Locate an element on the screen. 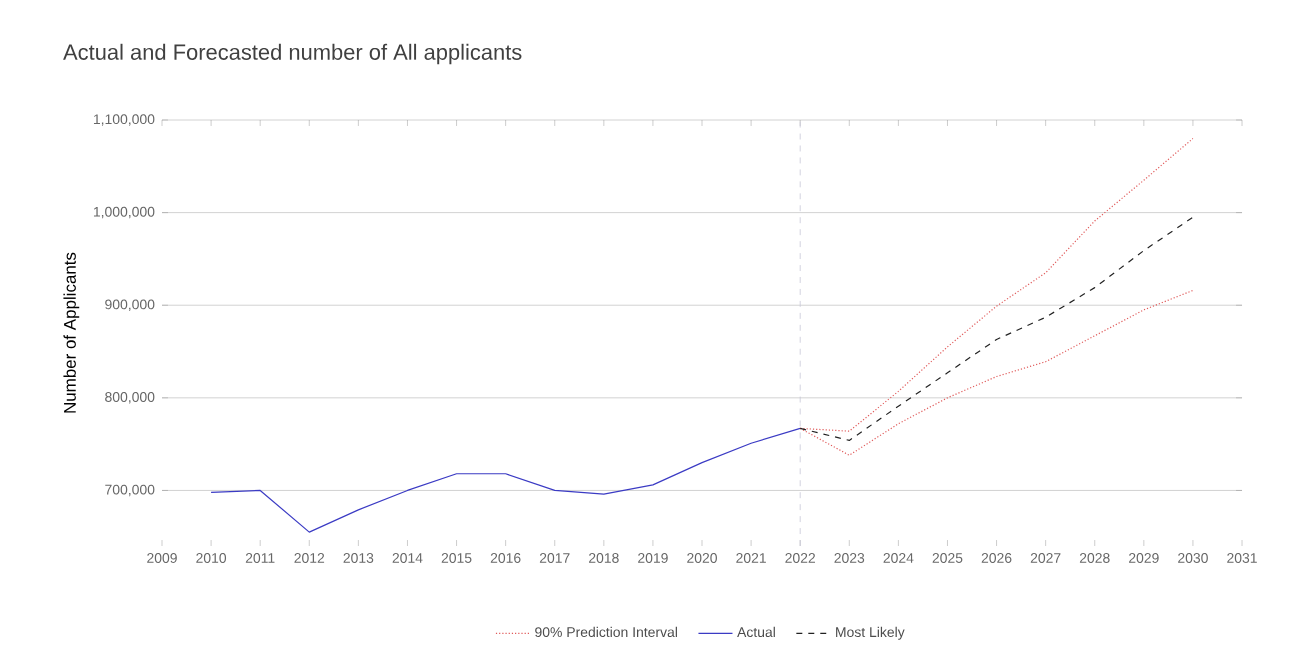  y-axis-title: Number of Applicants is located at coordinates (71, 332).